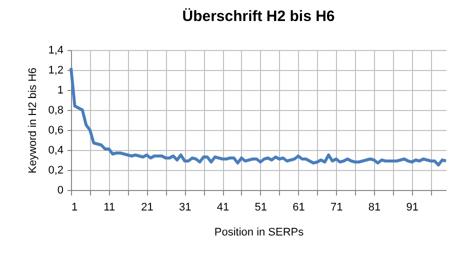  What do you see at coordinates (261, 208) in the screenshot?
I see `x-tick-label: 51` at bounding box center [261, 208].